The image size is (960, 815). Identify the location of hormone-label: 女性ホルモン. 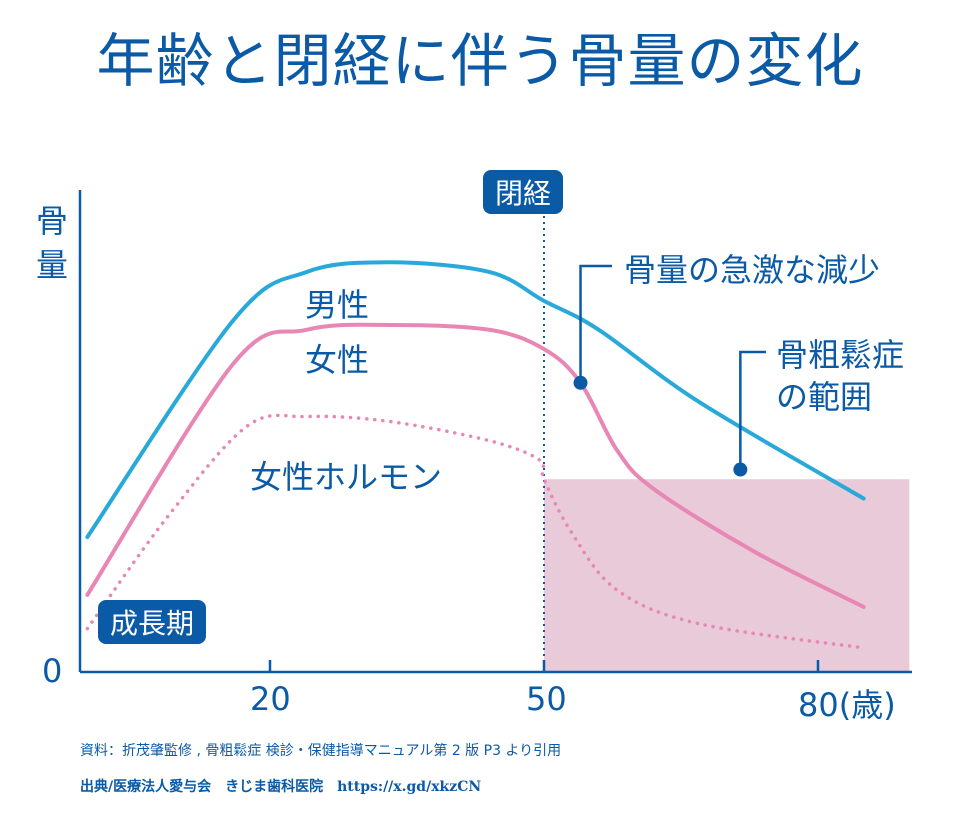
(346, 477).